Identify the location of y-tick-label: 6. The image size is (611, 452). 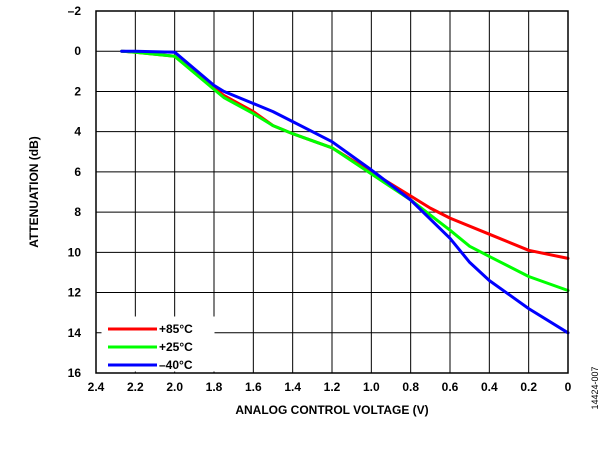
(77, 172).